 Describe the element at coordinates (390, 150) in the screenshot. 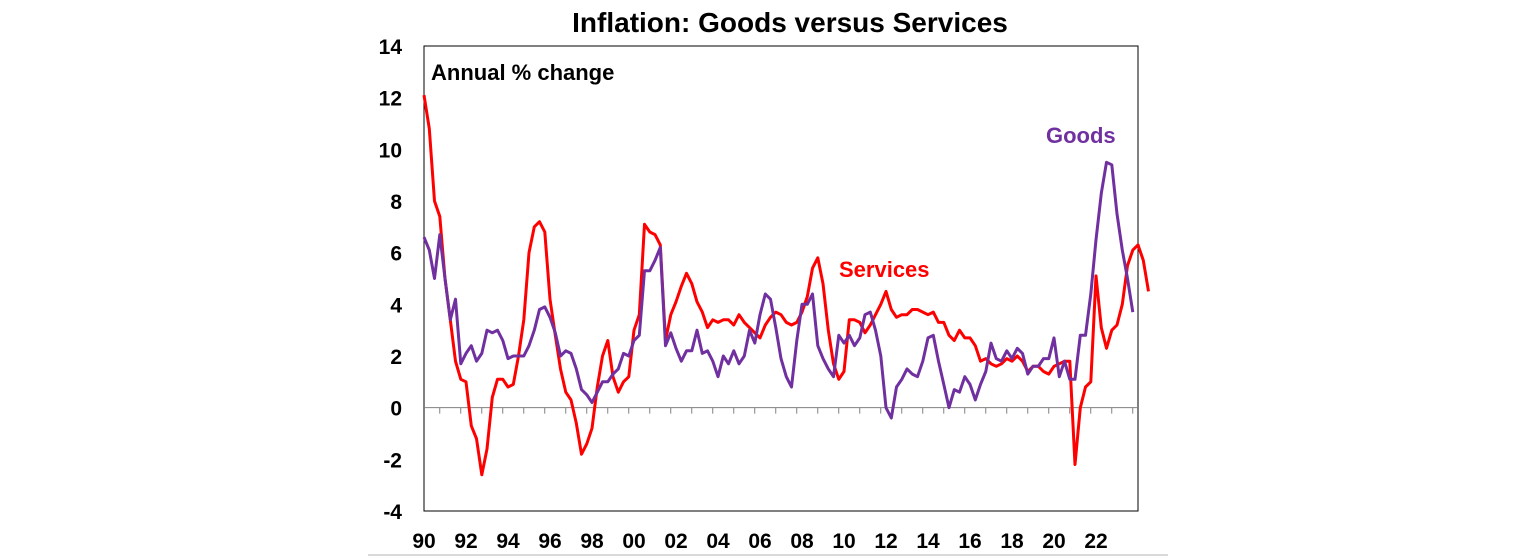

I see `y-tick-label: 10` at that location.